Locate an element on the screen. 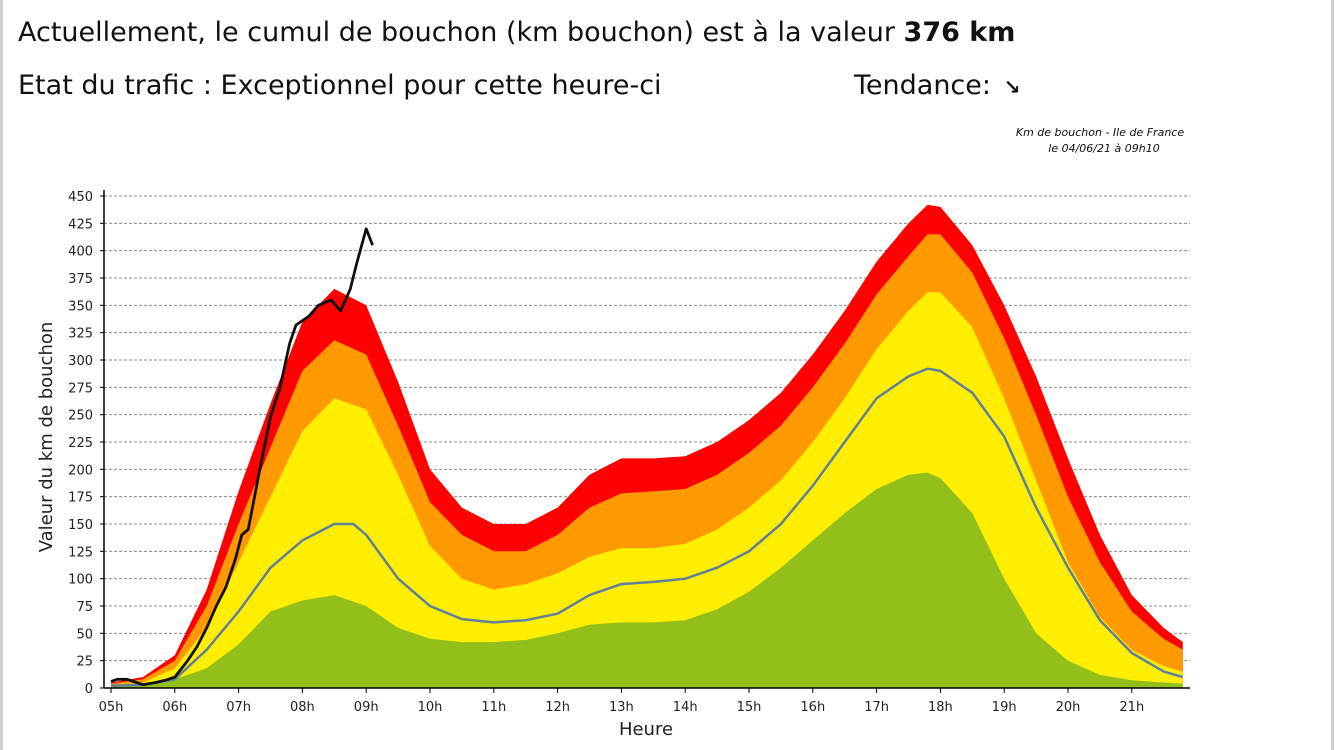 The image size is (1334, 750). x-tick-label-9: 09h is located at coordinates (366, 707).